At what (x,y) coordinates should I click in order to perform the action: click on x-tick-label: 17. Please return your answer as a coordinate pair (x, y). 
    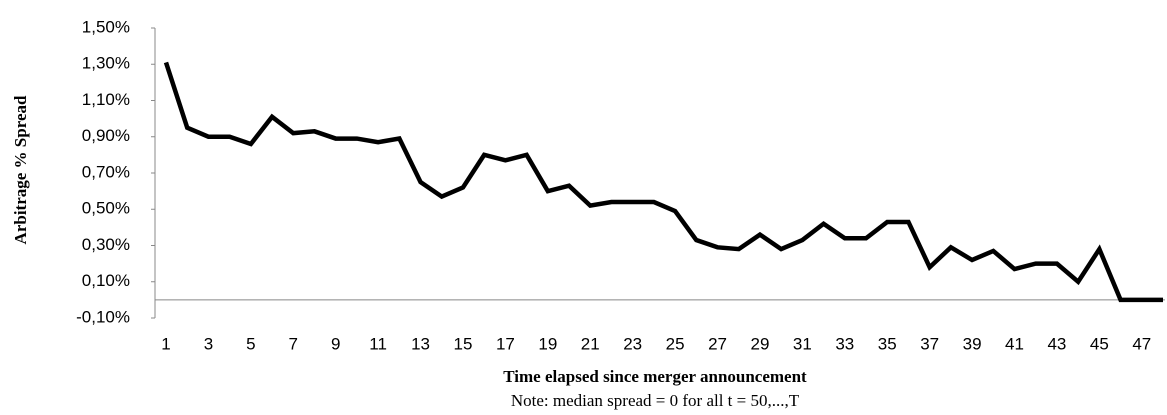
    Looking at the image, I should click on (505, 343).